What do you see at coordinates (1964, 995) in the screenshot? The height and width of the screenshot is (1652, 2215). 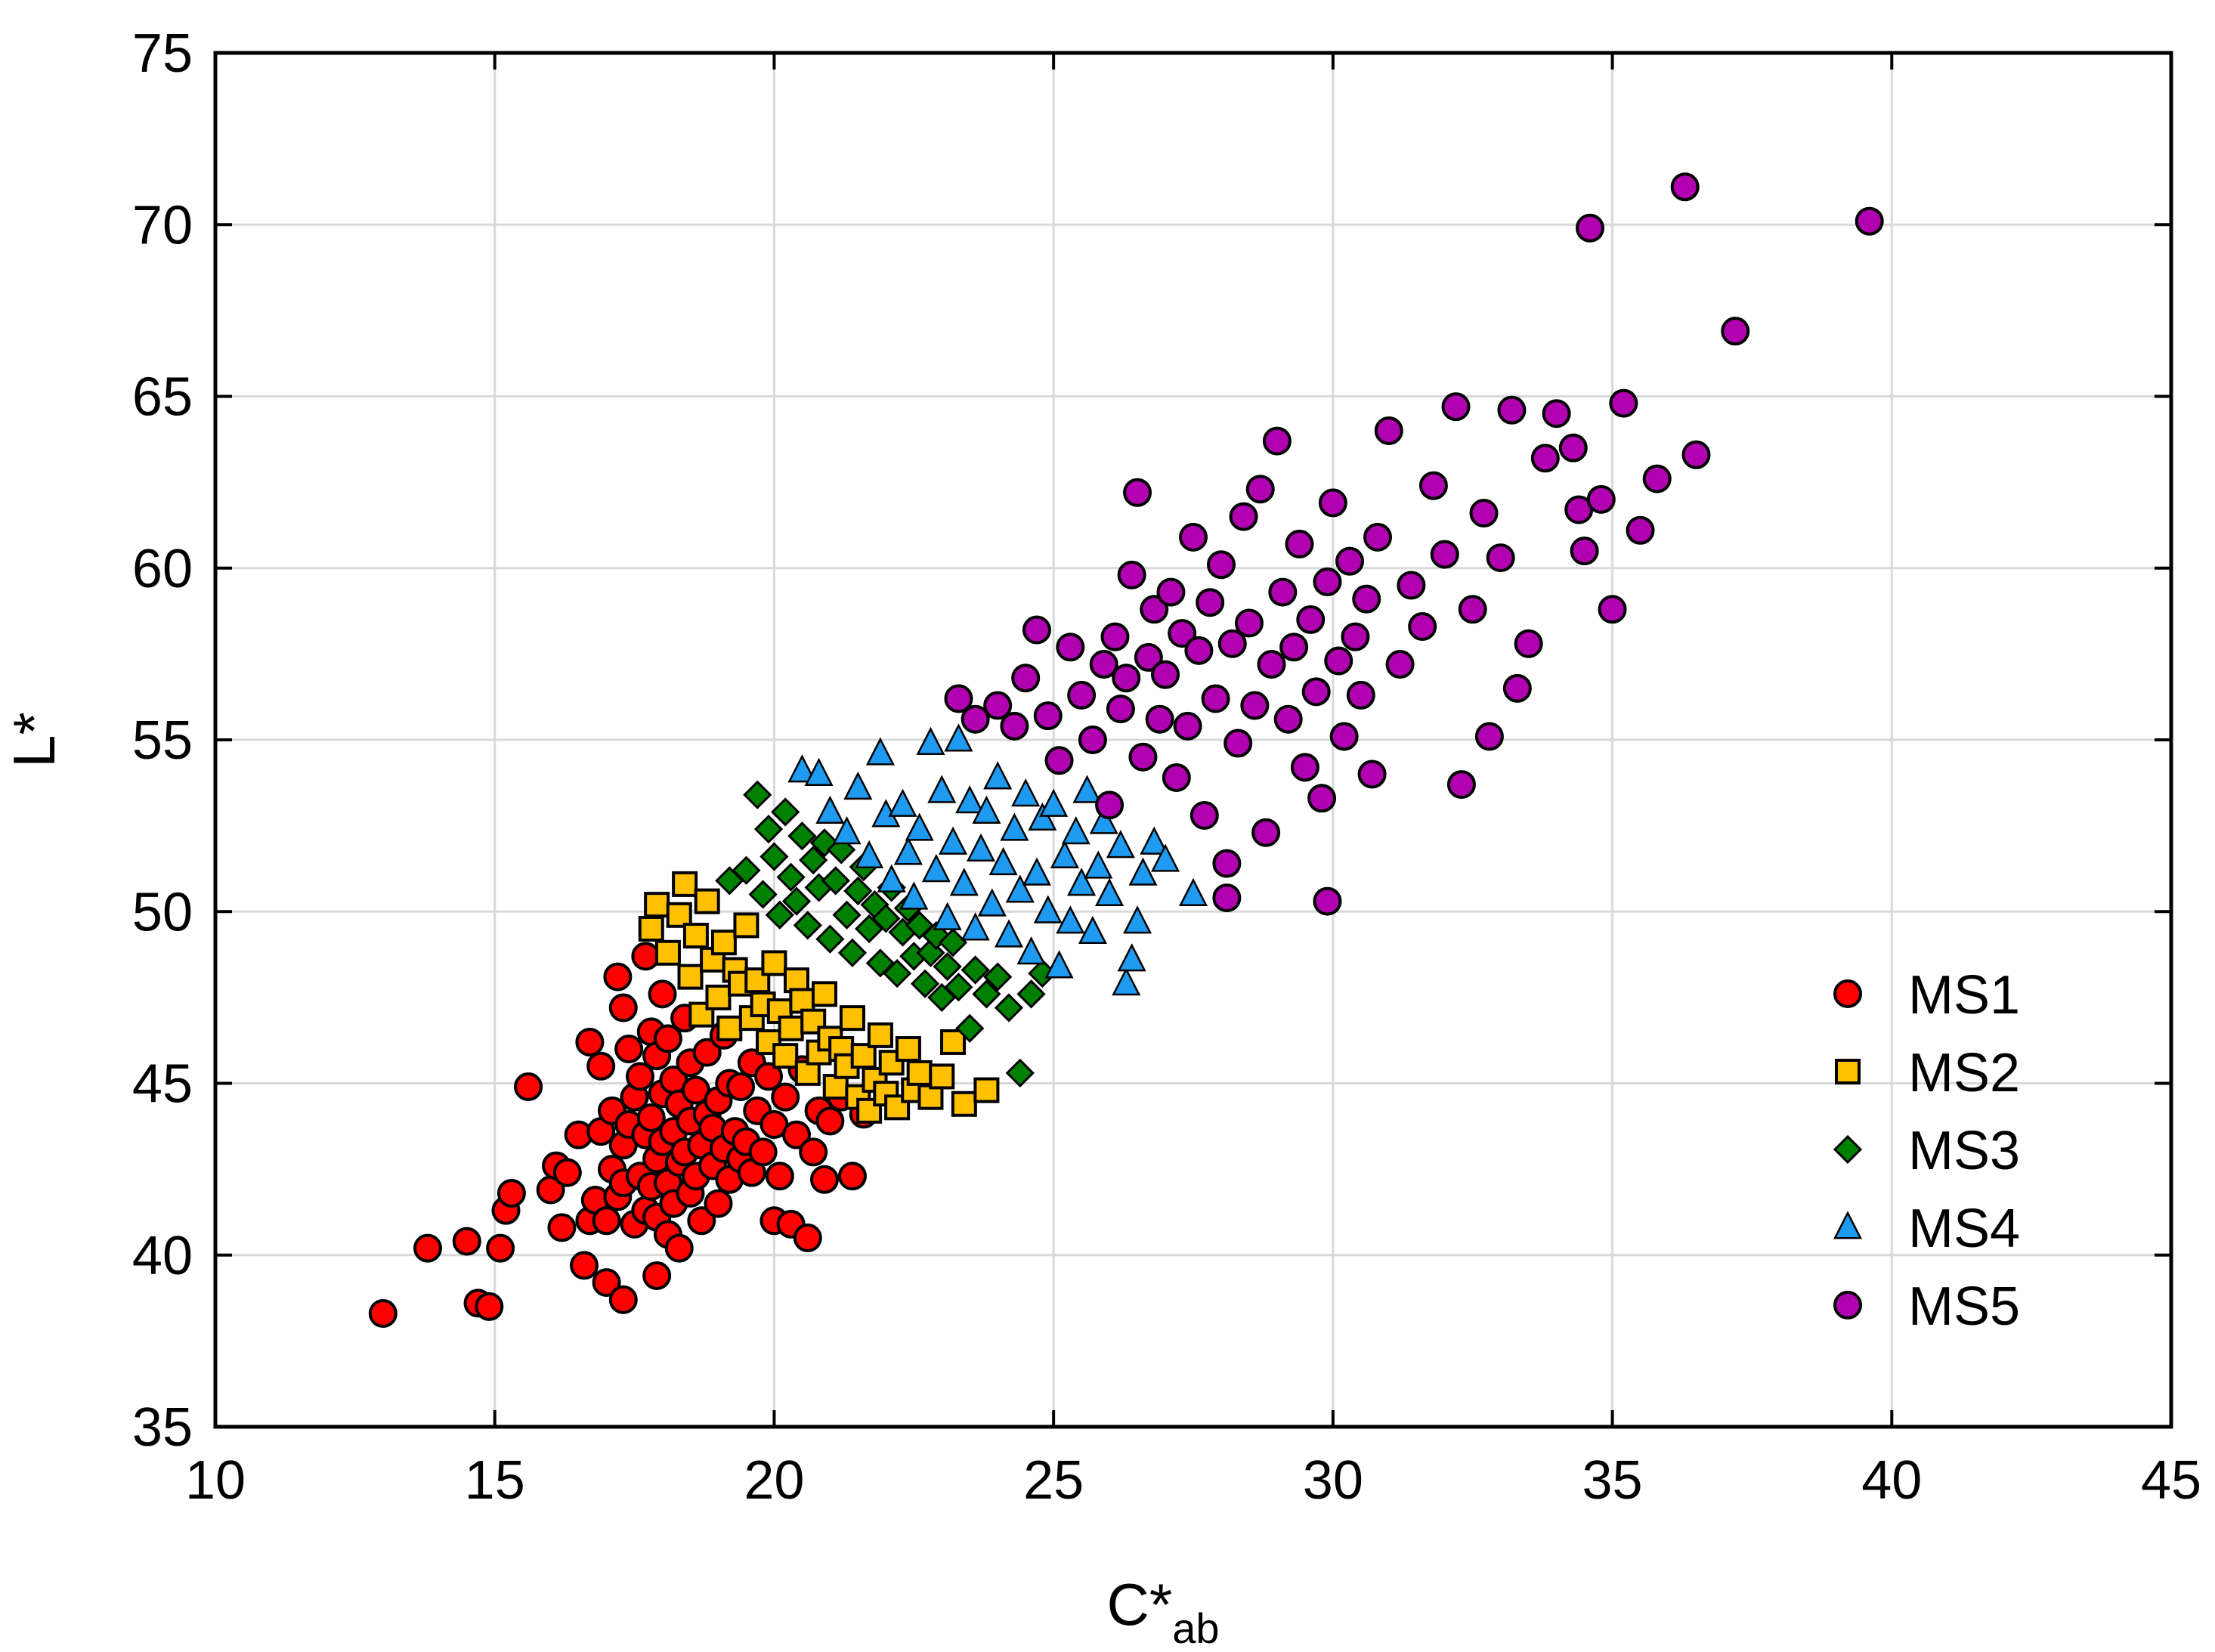 I see `legend-label: MS1` at bounding box center [1964, 995].